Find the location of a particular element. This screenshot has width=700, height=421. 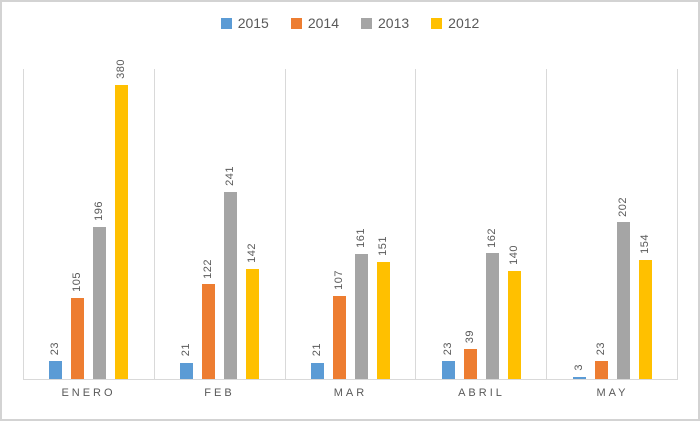

legend-item-2014: 2014 is located at coordinates (314, 23).